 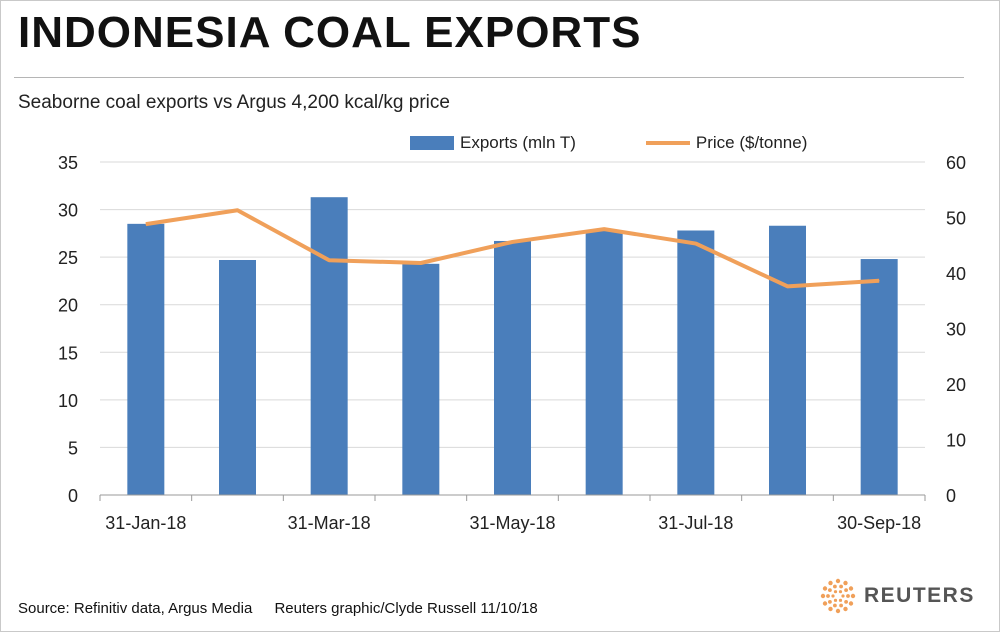 I want to click on y-left-tick-label: 25, so click(x=68, y=258).